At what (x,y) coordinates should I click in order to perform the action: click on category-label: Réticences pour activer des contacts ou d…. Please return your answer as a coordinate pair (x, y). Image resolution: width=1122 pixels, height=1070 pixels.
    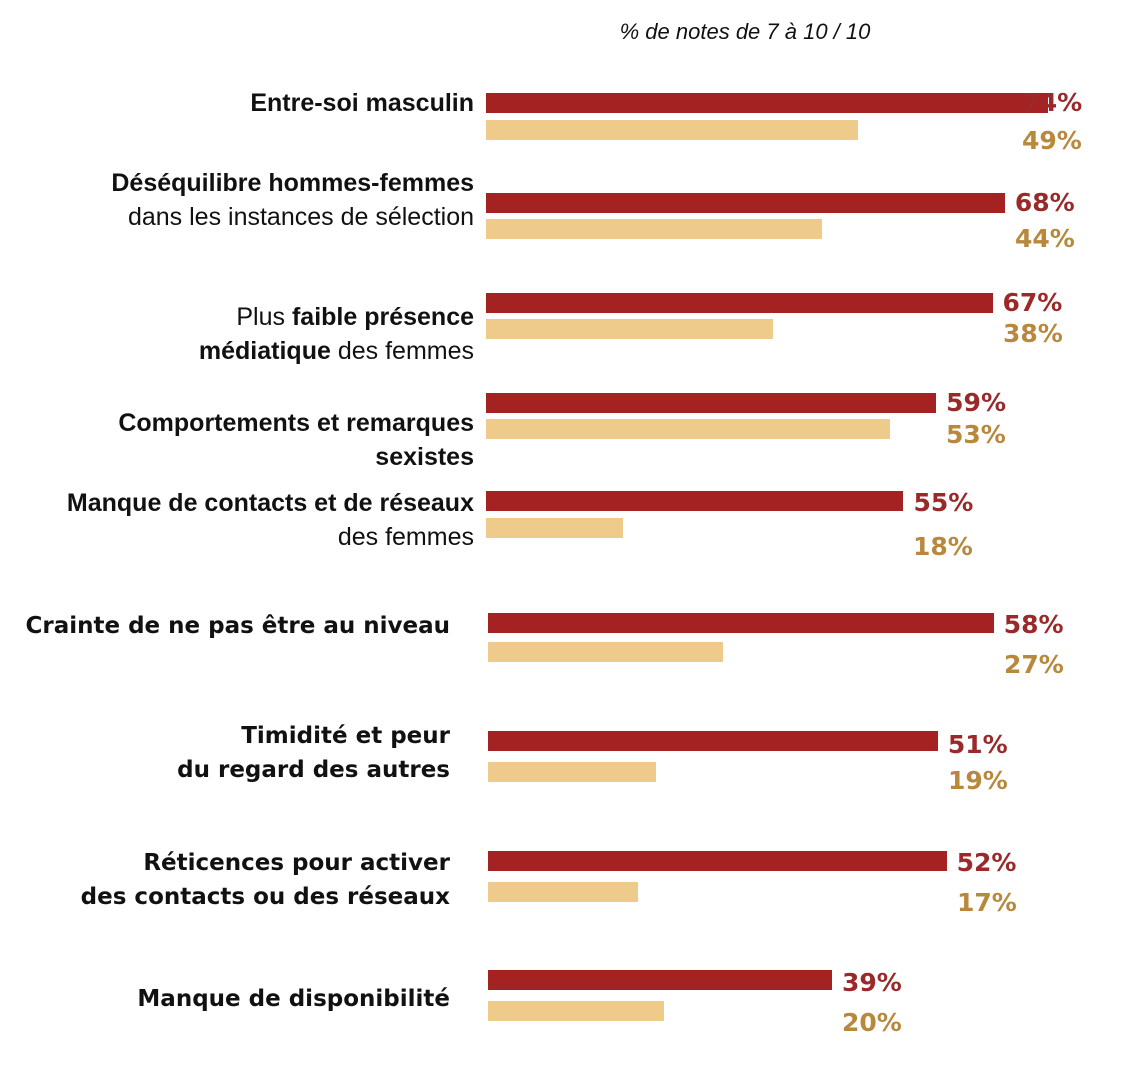
    Looking at the image, I should click on (265, 880).